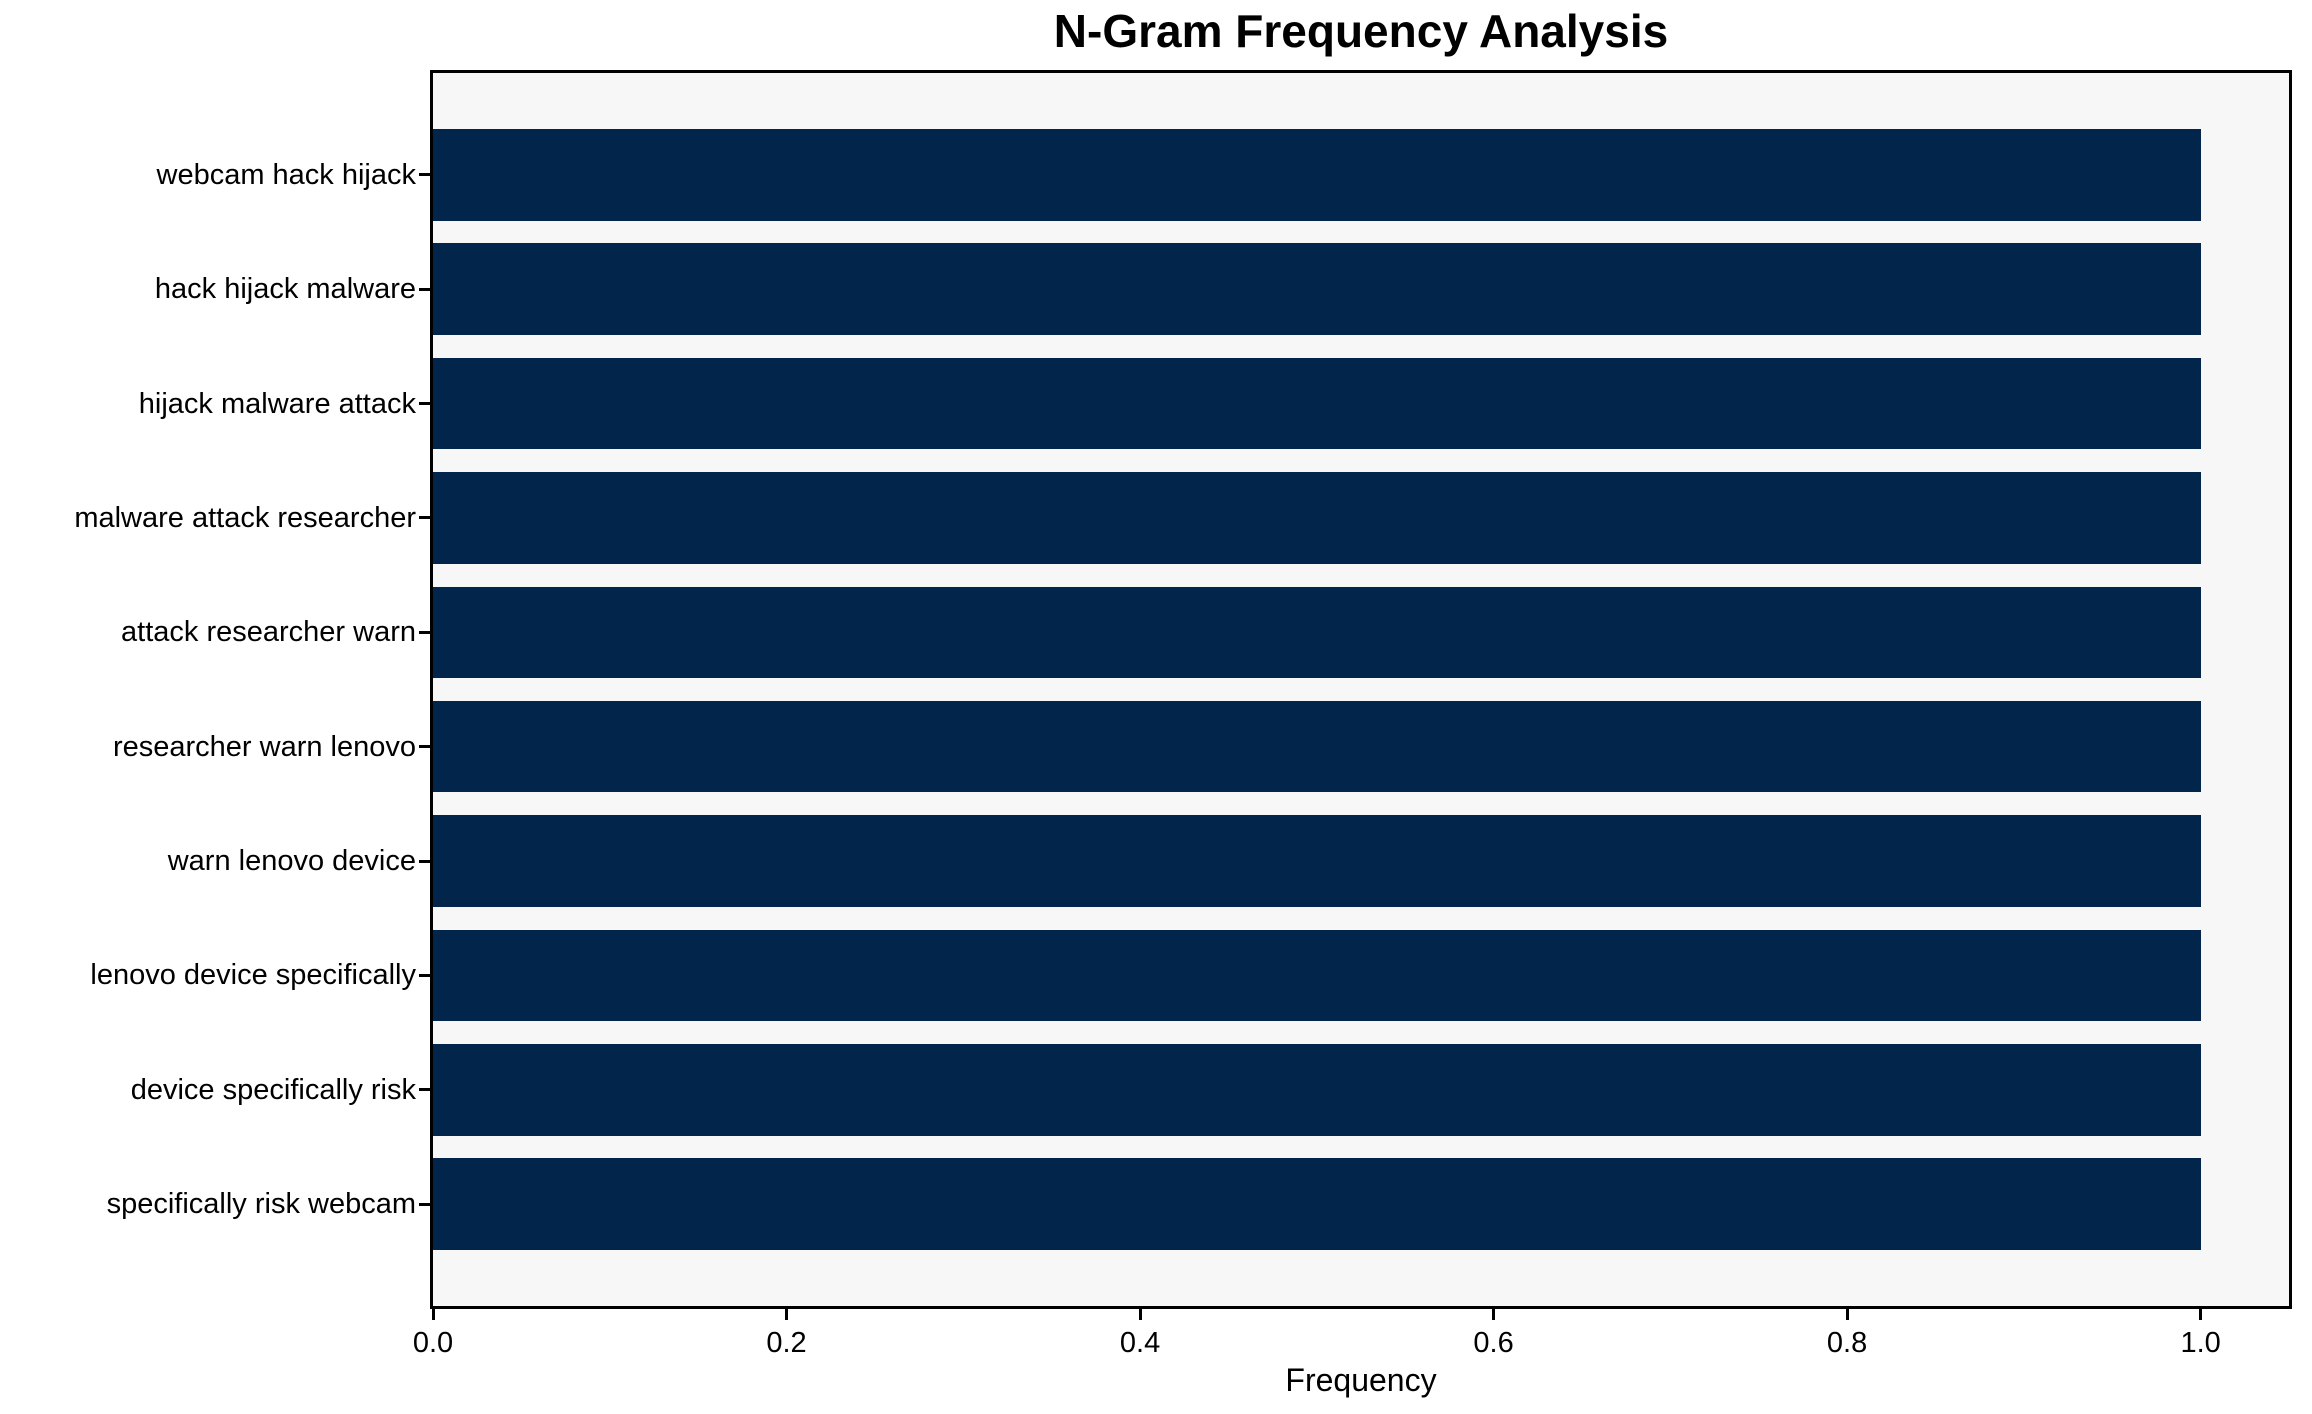  What do you see at coordinates (264, 746) in the screenshot?
I see `y-tick-label: researcher warn lenovo` at bounding box center [264, 746].